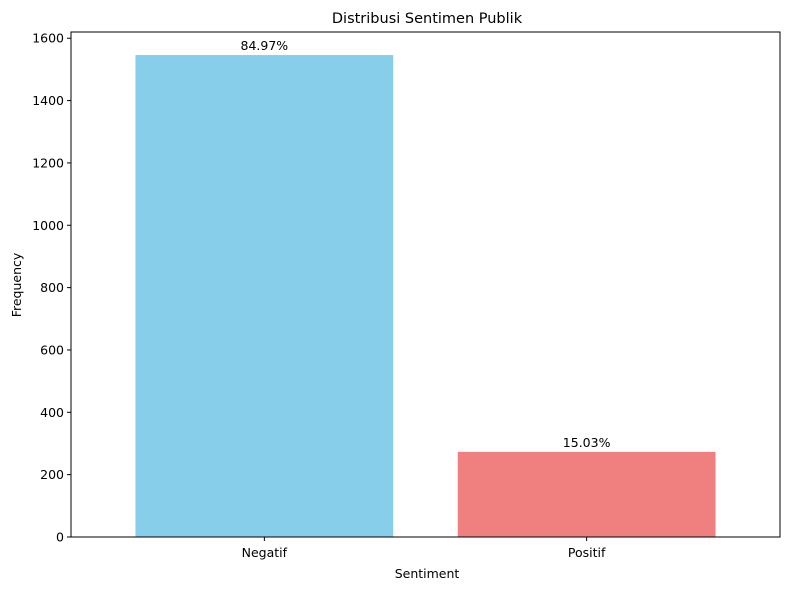  What do you see at coordinates (60, 537) in the screenshot?
I see `y-tick-label: 0` at bounding box center [60, 537].